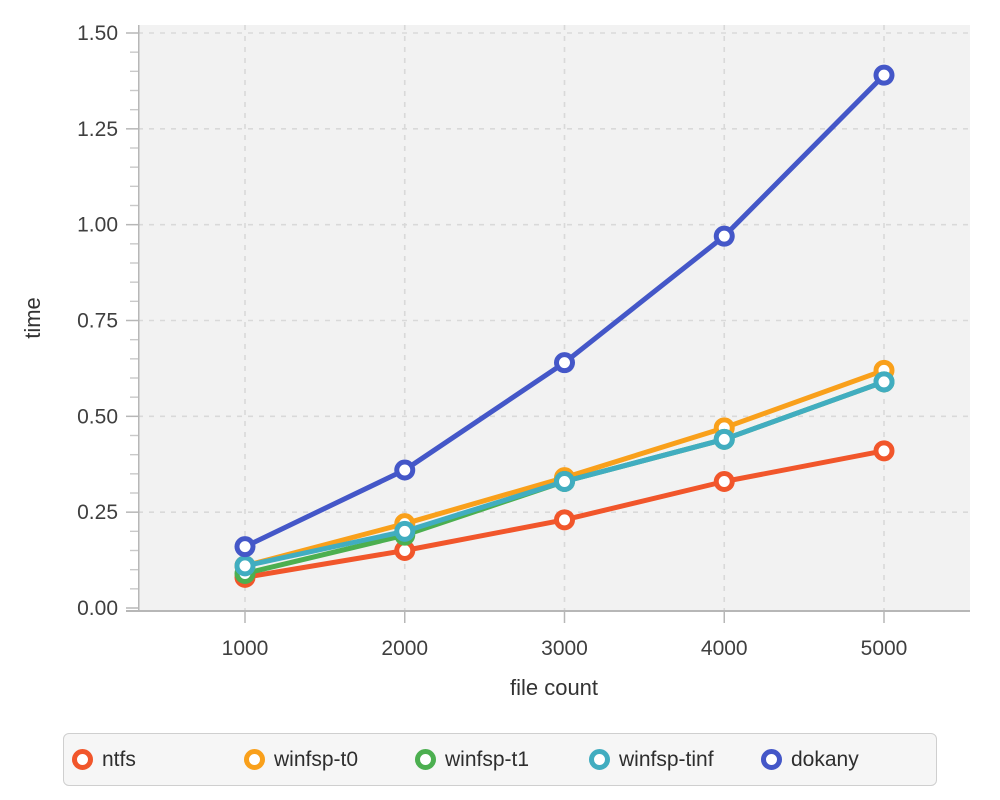  I want to click on y-tick-label: 1.00, so click(97, 225).